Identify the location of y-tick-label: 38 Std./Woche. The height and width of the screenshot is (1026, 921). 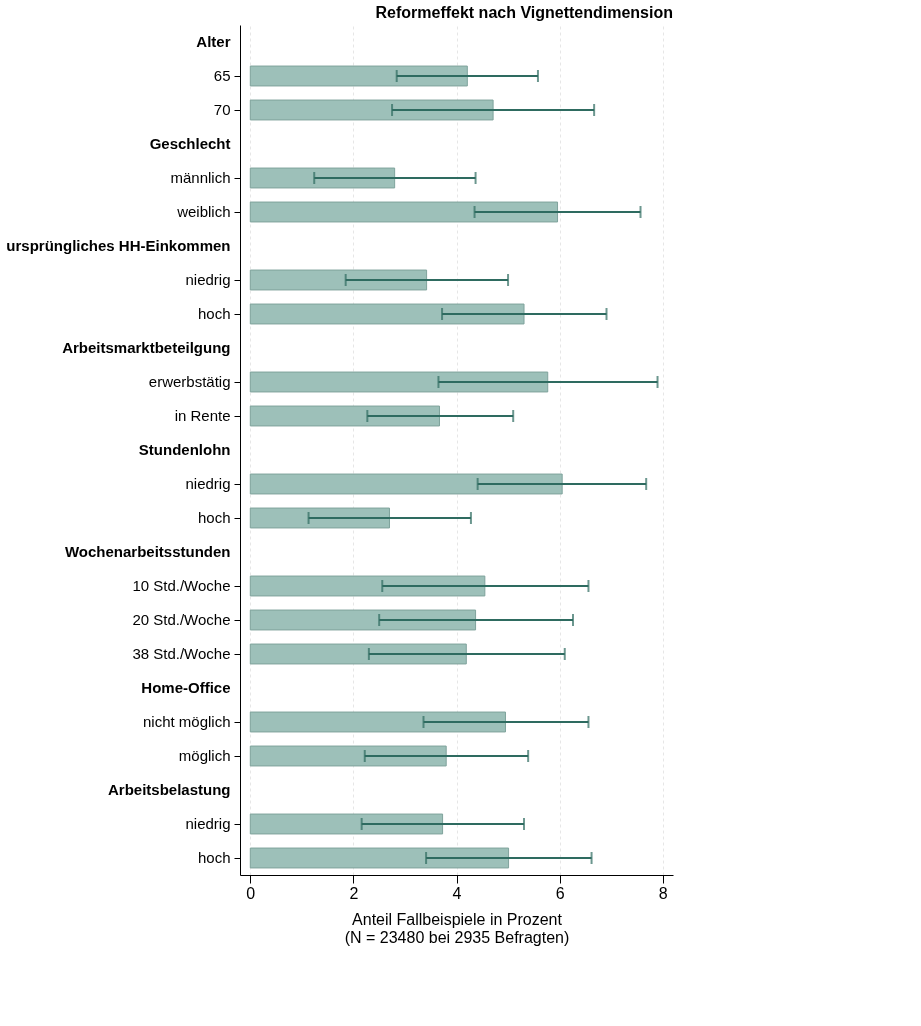
(181, 653).